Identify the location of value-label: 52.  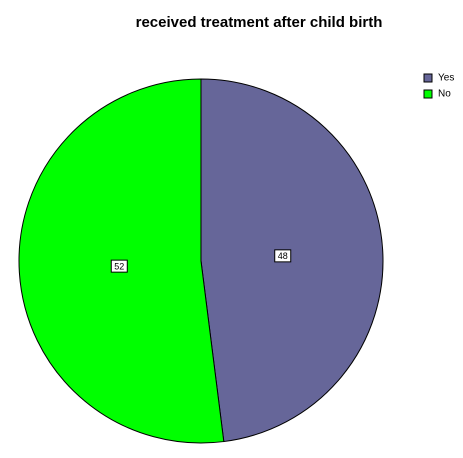
(119, 267).